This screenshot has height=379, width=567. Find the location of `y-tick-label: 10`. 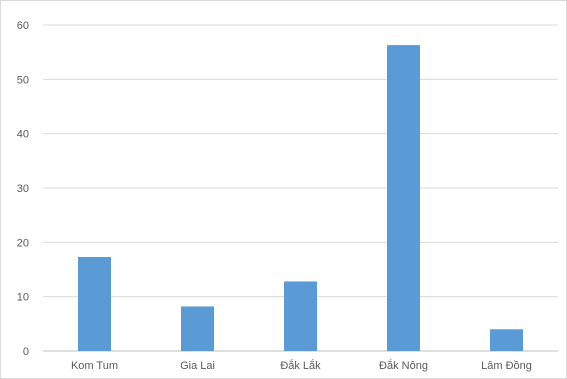

y-tick-label: 10 is located at coordinates (23, 298).